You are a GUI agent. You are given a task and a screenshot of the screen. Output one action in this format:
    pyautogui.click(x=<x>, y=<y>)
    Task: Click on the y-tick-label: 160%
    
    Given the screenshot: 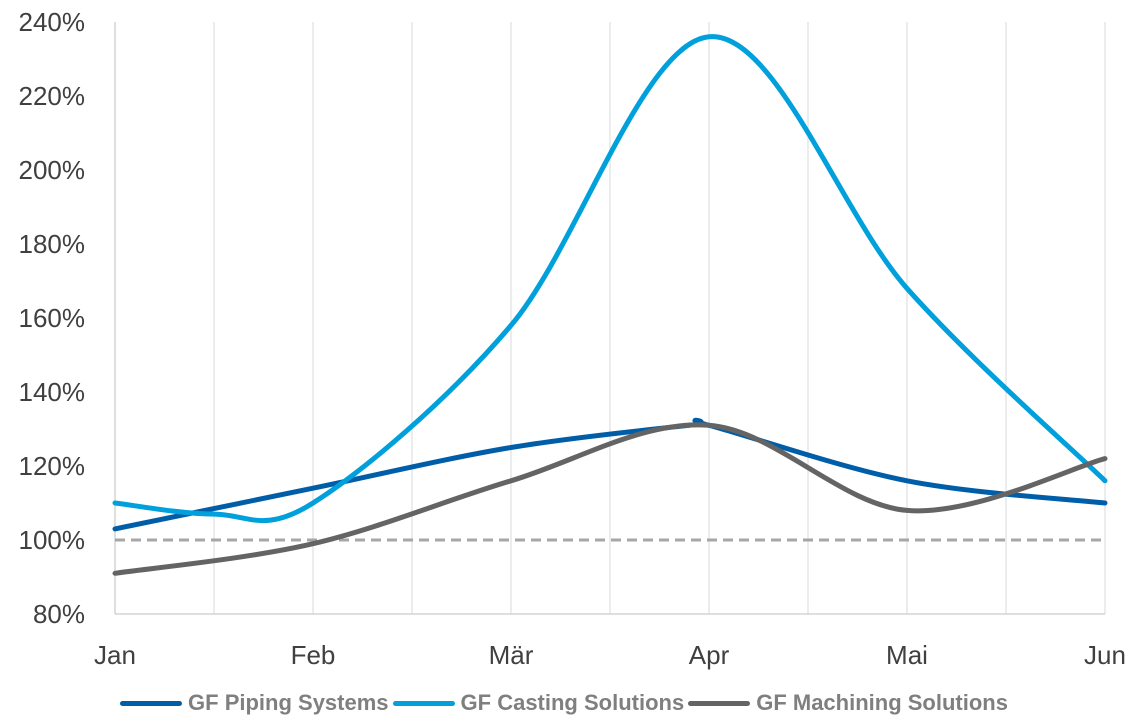 What is the action you would take?
    pyautogui.click(x=52, y=318)
    